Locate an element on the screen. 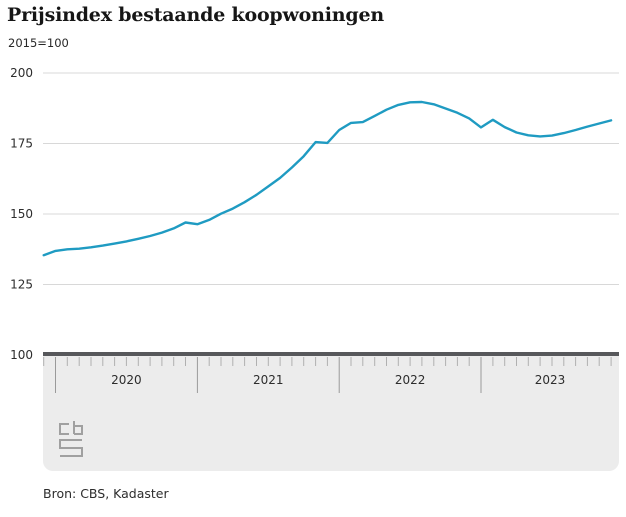  svg-text: 2022 is located at coordinates (410, 380).